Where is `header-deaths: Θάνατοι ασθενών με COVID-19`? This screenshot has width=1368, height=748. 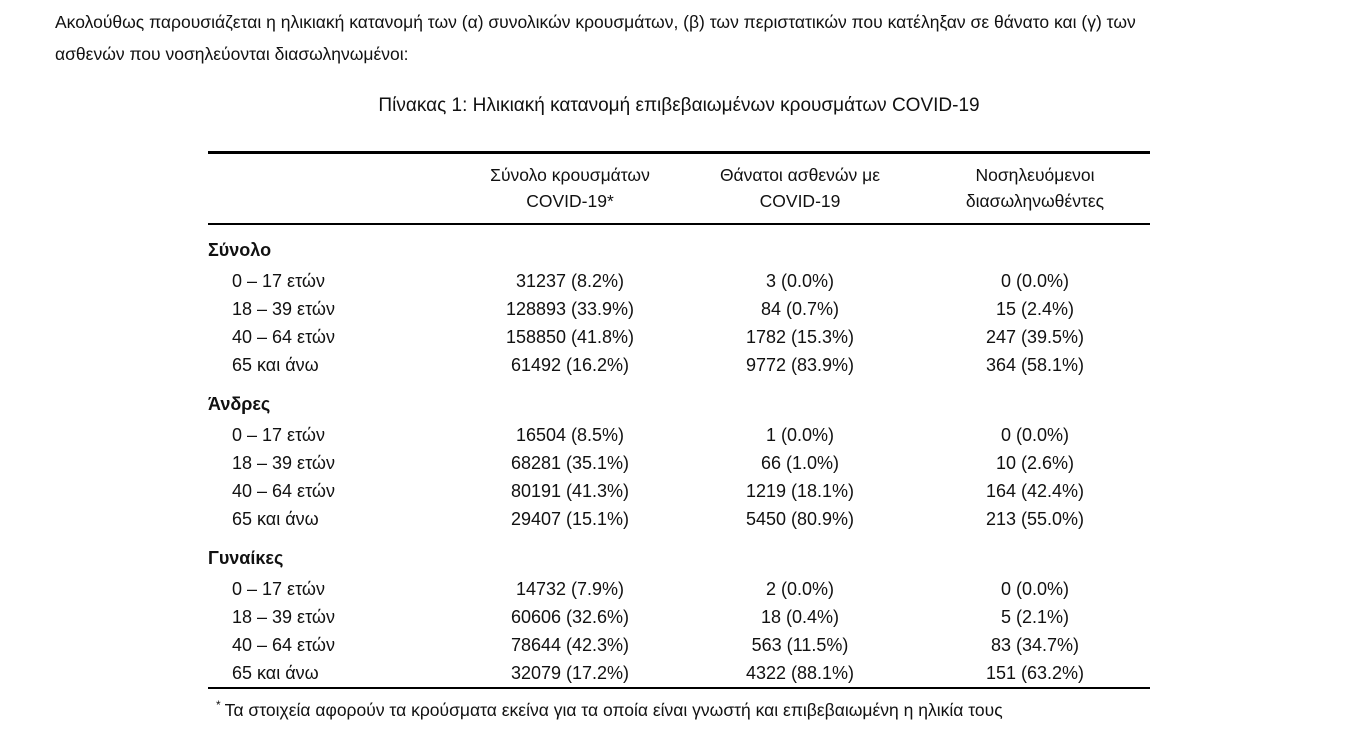
header-deaths: Θάνατοι ασθενών με COVID-19 is located at coordinates (800, 188).